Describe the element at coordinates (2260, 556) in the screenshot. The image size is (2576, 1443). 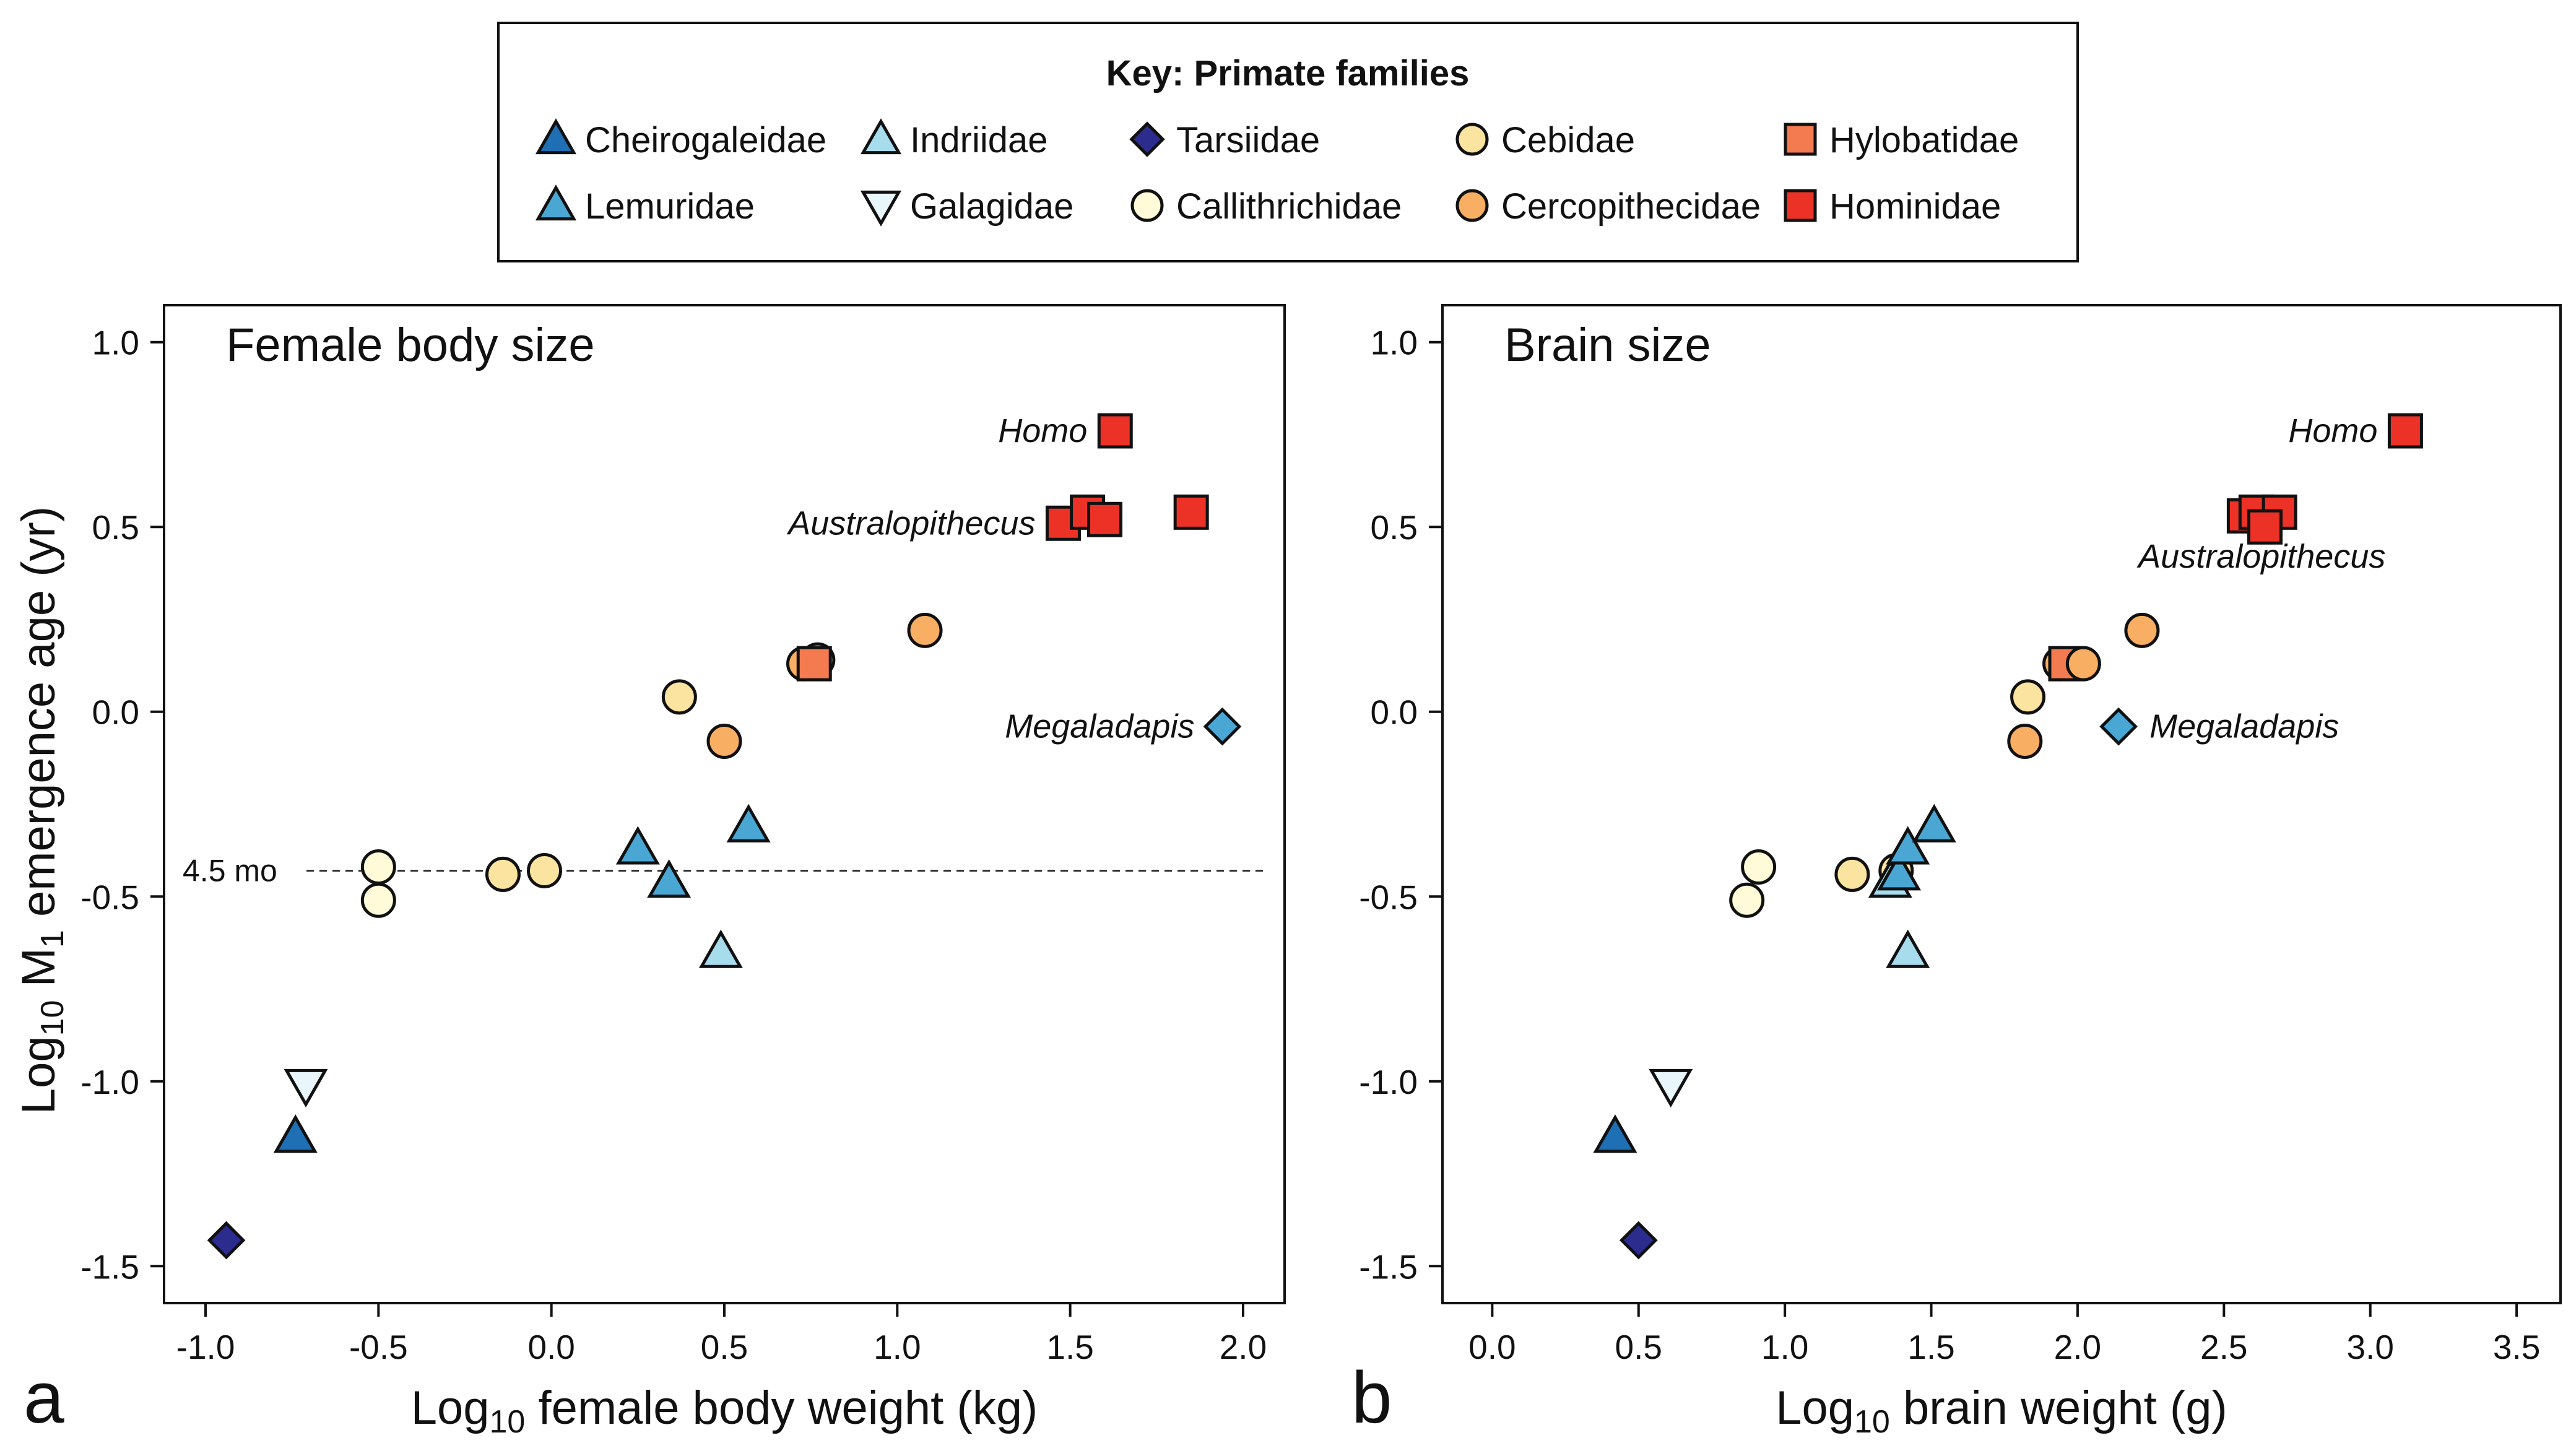
I see `annotation-australopithecus: Australopithecus` at that location.